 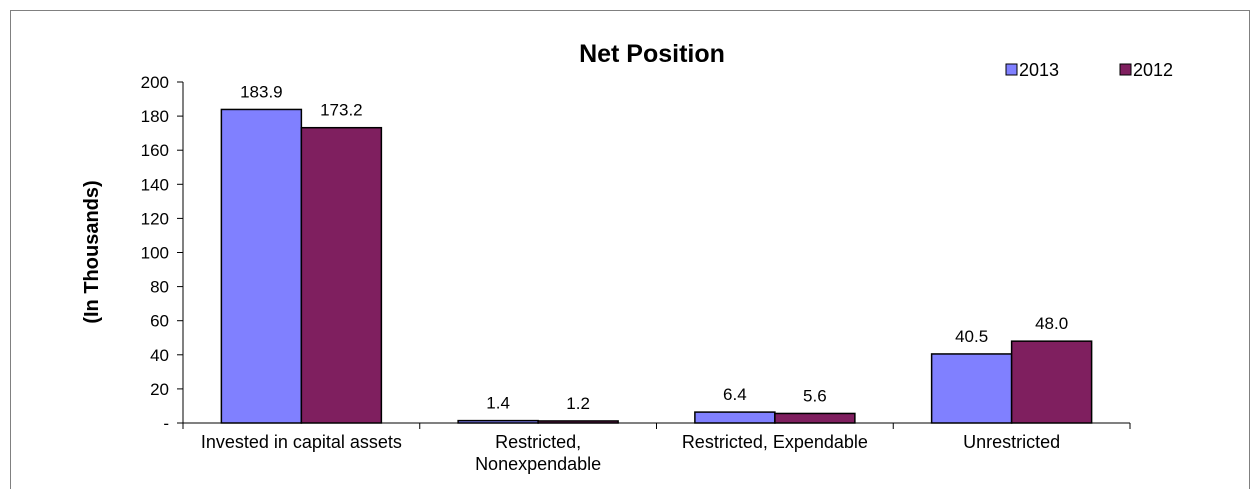 I want to click on x-category-label: Restricted, Expendable, so click(x=775, y=442).